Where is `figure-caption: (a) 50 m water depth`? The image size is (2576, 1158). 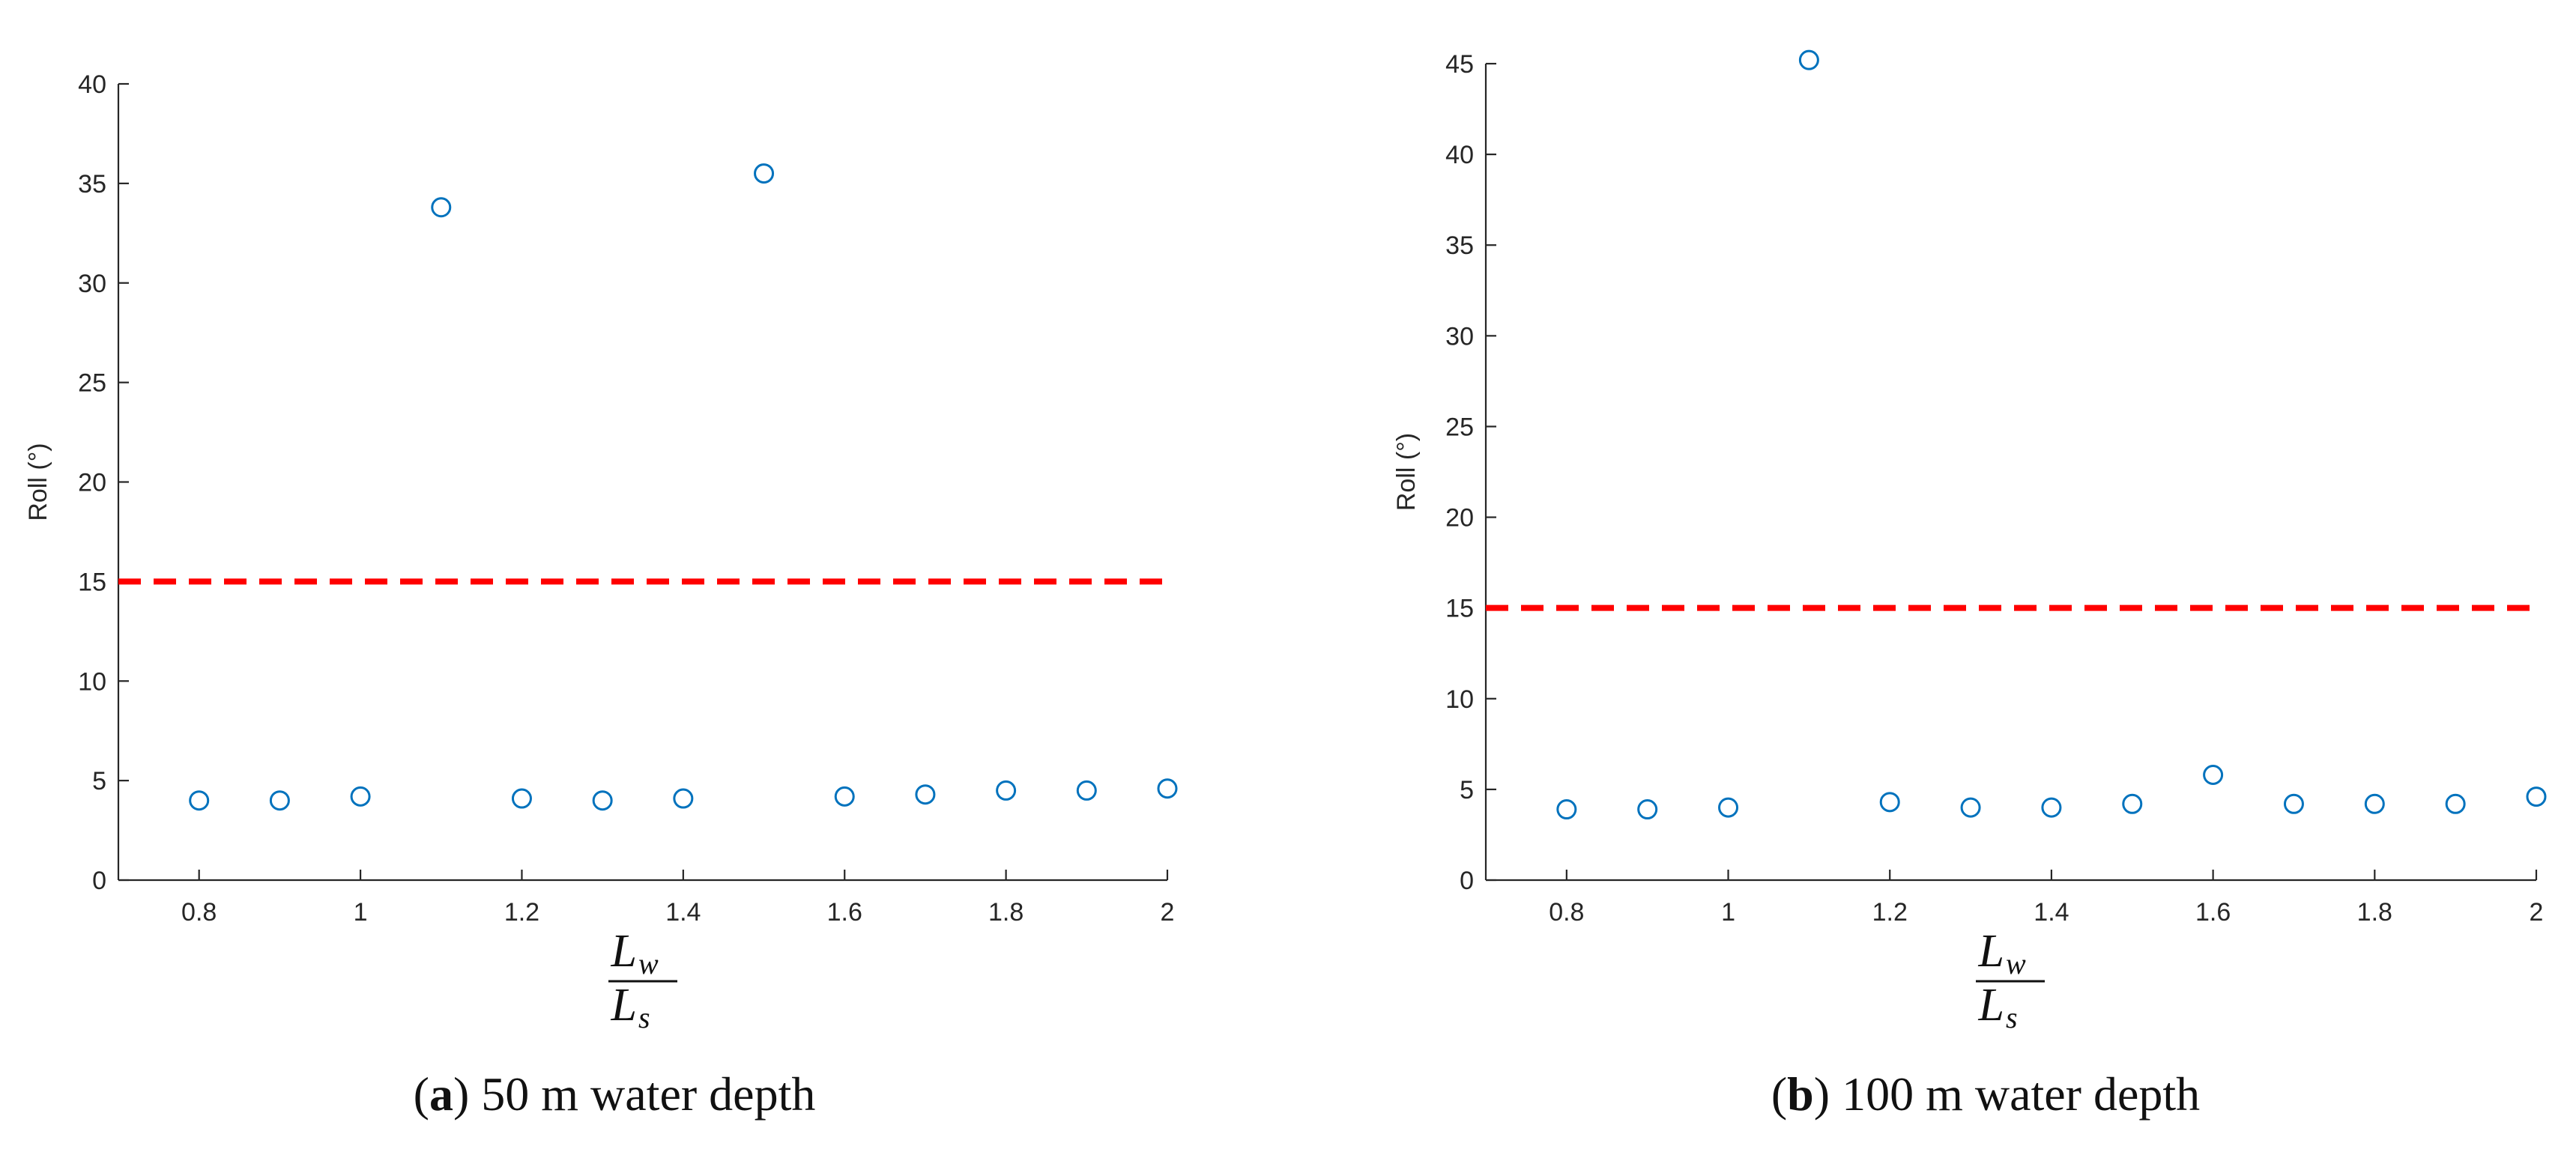 figure-caption: (a) 50 m water depth is located at coordinates (615, 1094).